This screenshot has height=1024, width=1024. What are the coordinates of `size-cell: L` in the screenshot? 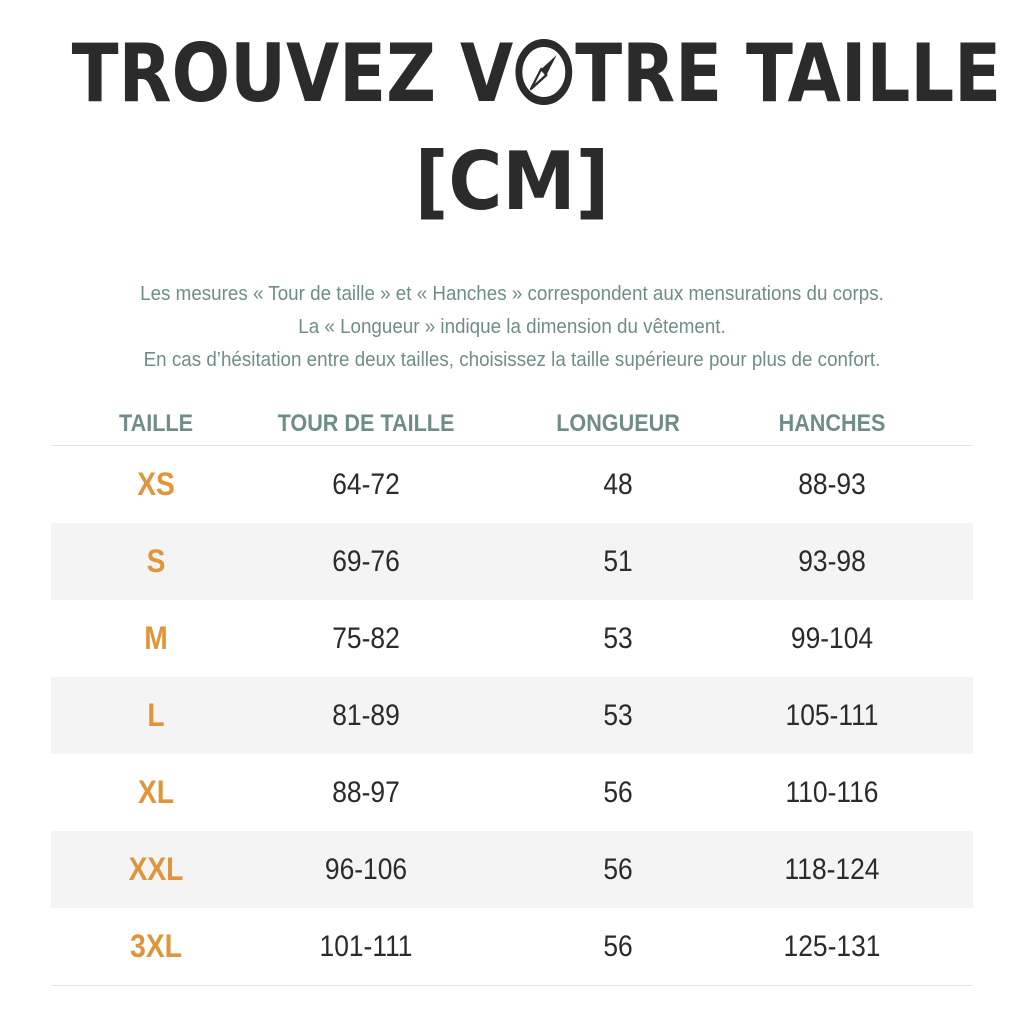 It's located at (156, 715).